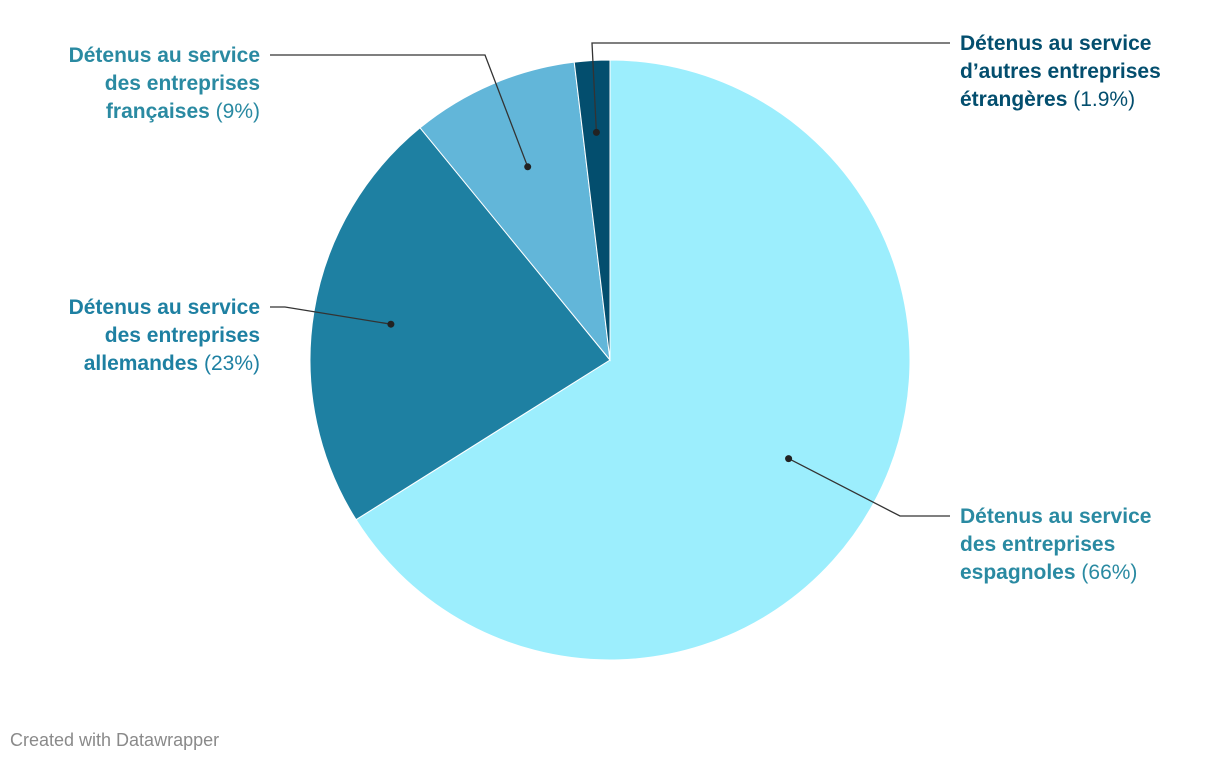 This screenshot has width=1220, height=766. I want to click on leader-line-francaises, so click(399, 111).